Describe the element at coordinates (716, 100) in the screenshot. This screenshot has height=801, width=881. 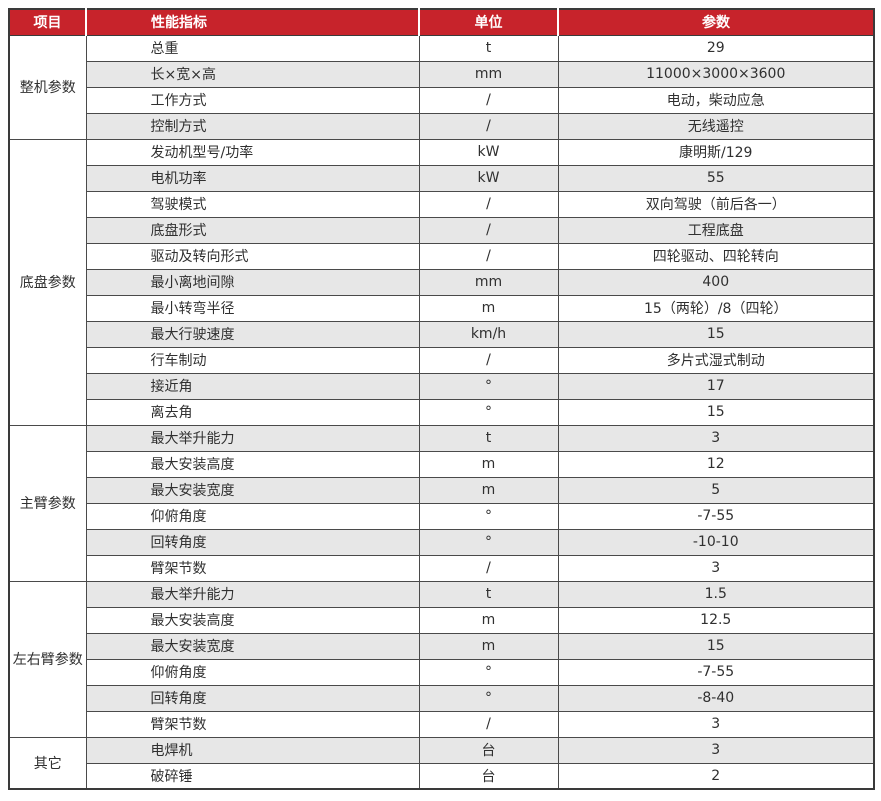
I see `value-cell: 电动，柴动应急` at that location.